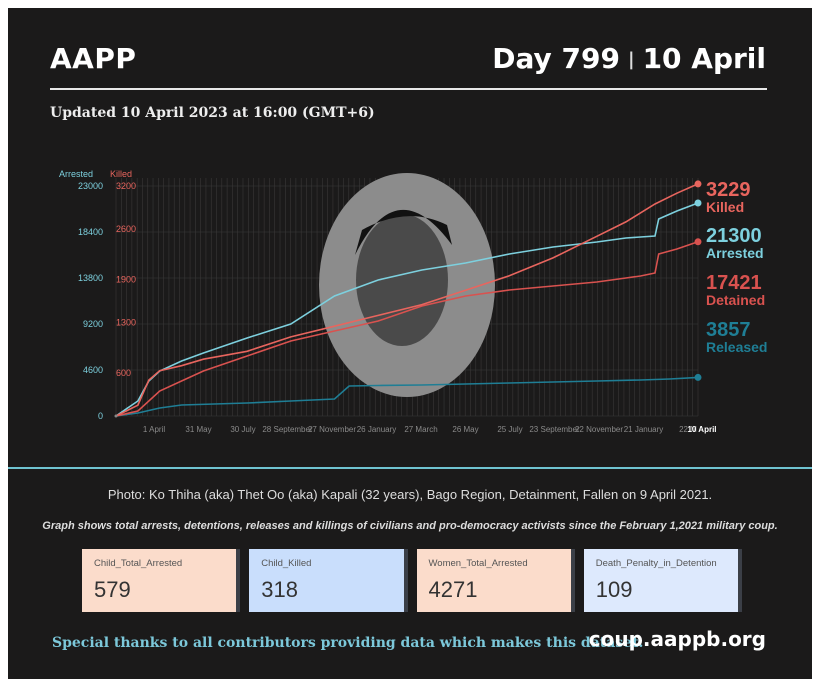 This screenshot has height=687, width=820. What do you see at coordinates (407, 396) in the screenshot?
I see `series-line-released` at bounding box center [407, 396].